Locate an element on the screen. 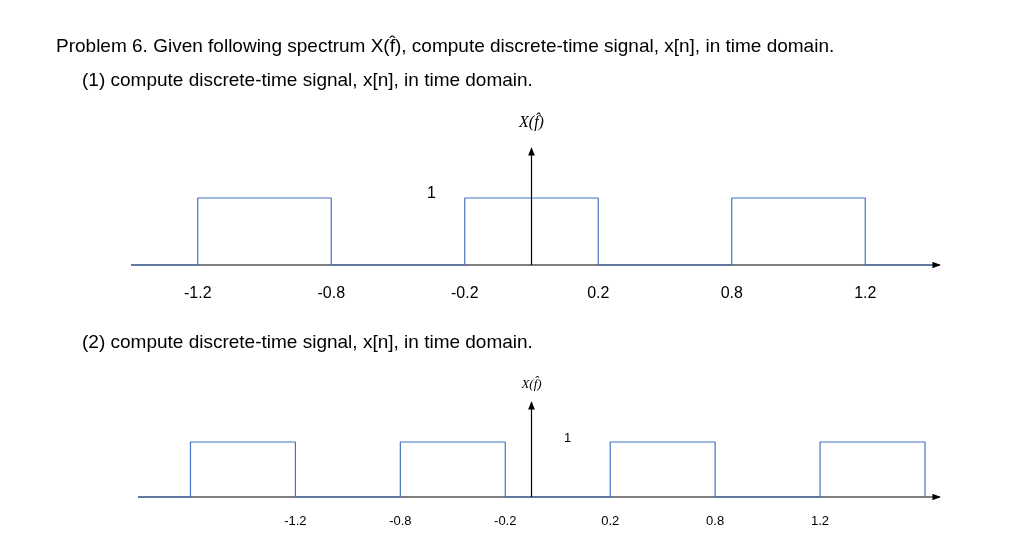  chart-title: Problem 6. Given following spectrum X(f̂), compute discrete-time signal, x[n], in time domain. is located at coordinates (445, 45).